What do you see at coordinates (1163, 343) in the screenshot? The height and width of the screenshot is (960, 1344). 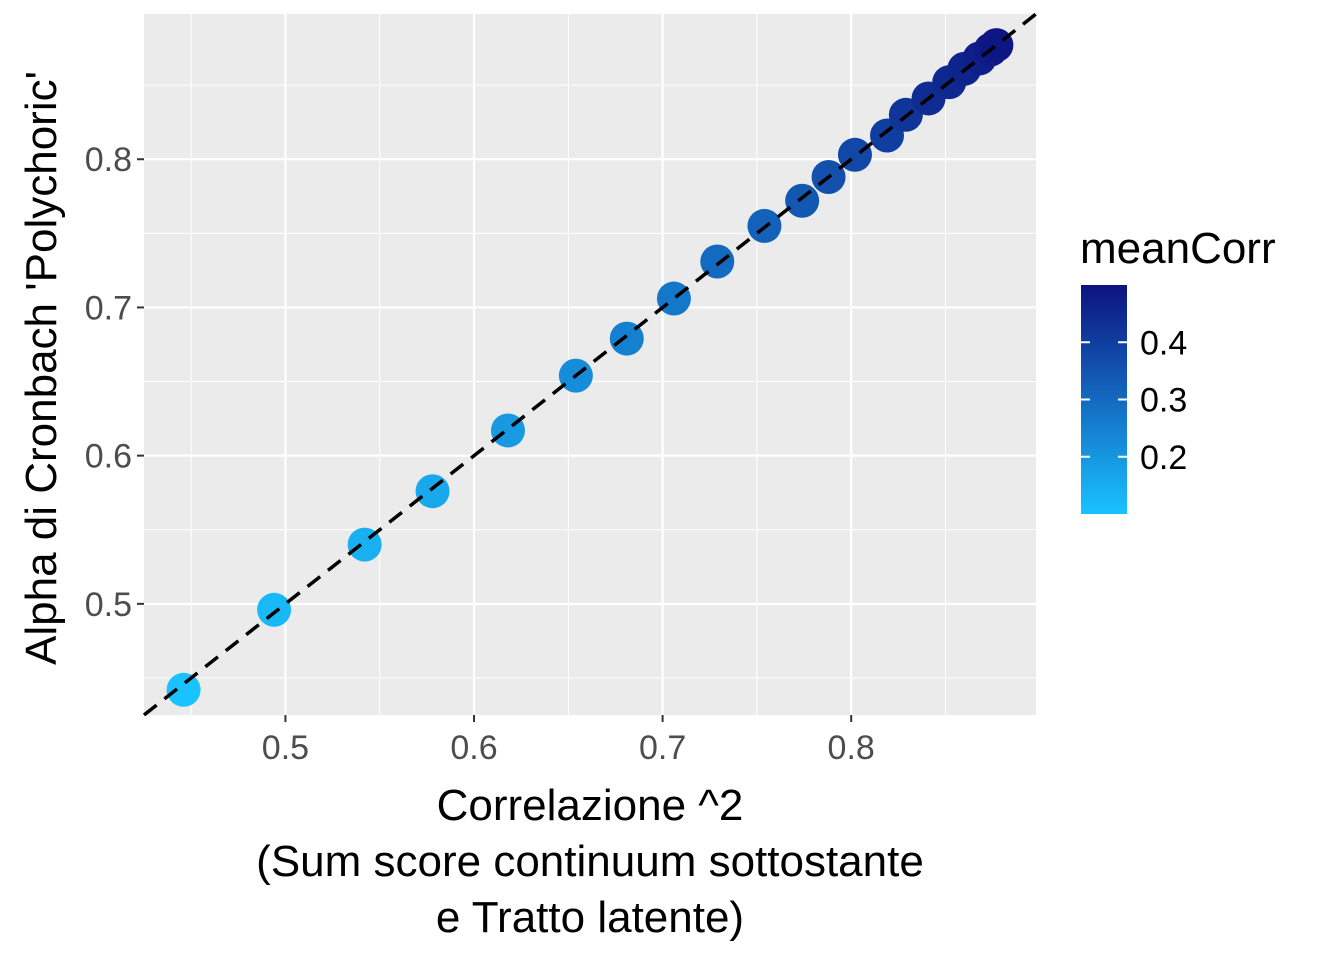 I see `legend-tick-label: 0.4` at bounding box center [1163, 343].